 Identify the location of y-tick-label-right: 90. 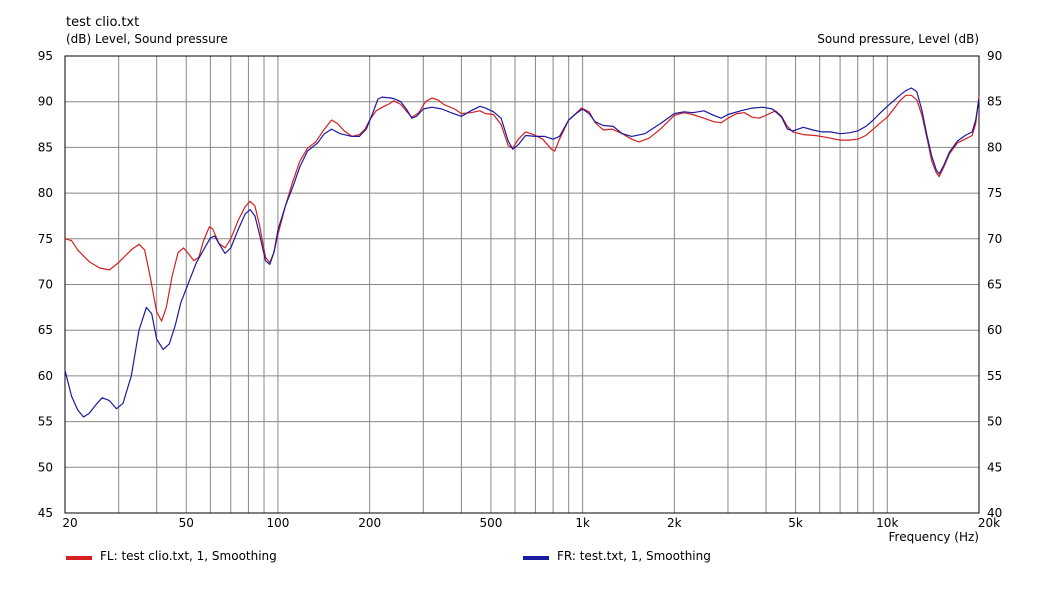
(994, 56).